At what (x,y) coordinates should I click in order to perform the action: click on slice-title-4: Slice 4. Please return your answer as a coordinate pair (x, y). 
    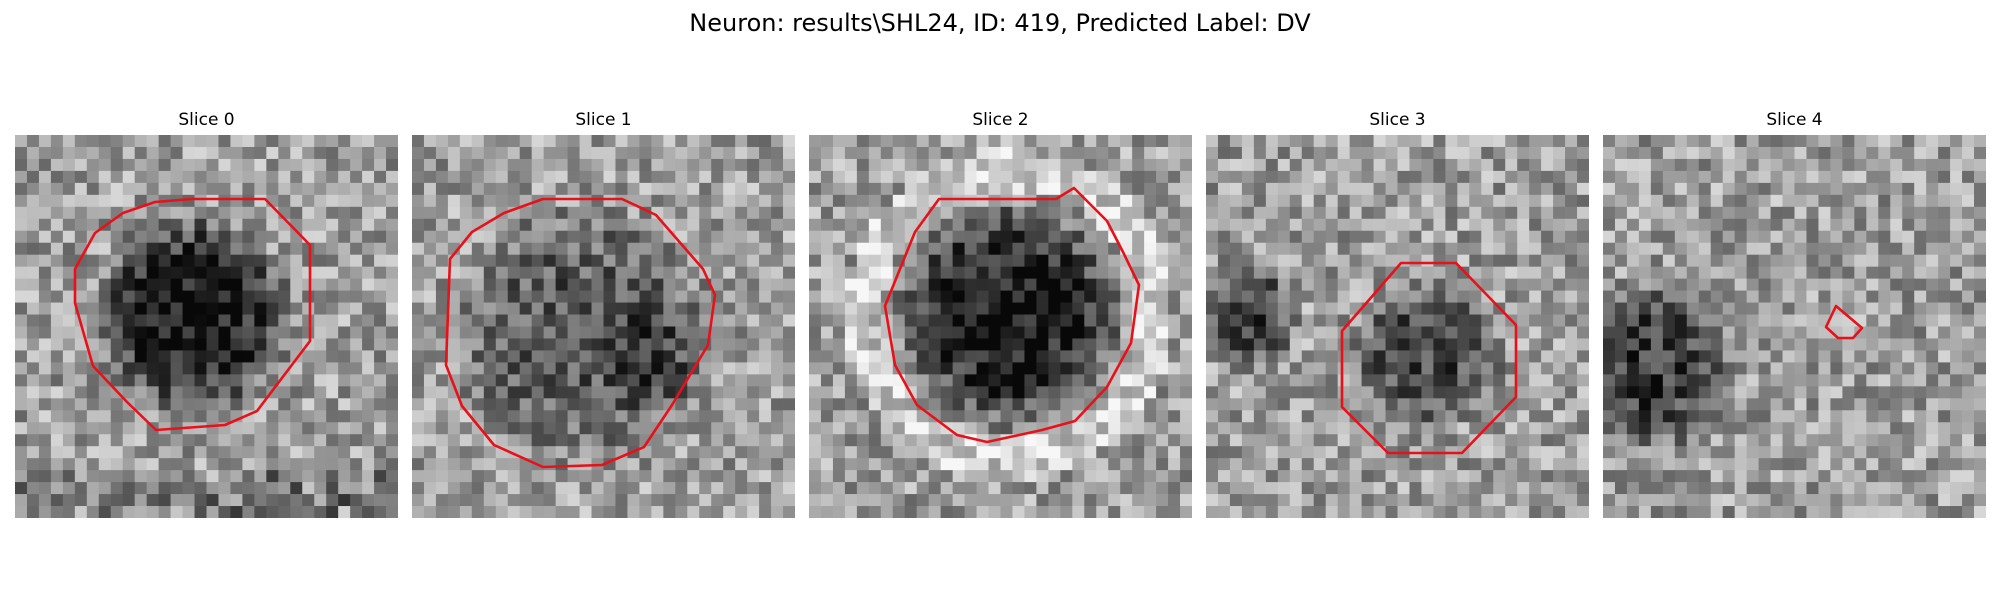
    Looking at the image, I should click on (1794, 120).